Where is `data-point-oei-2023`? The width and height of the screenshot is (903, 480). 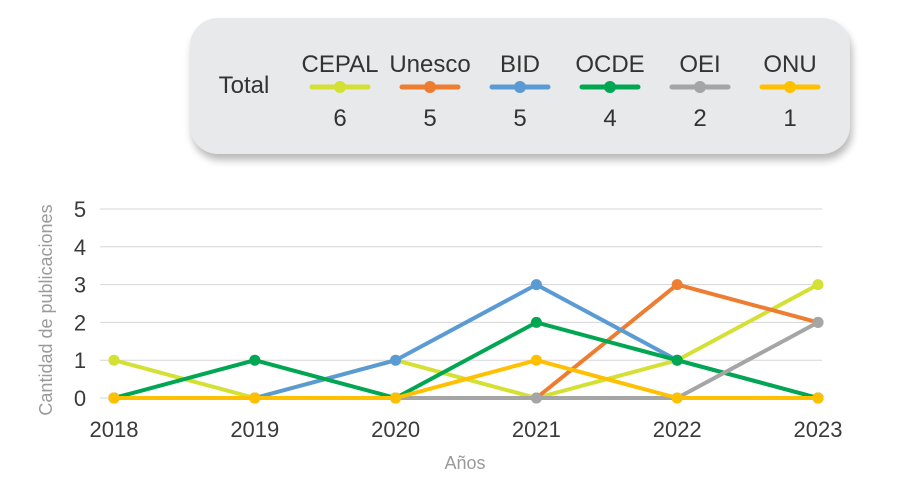
data-point-oei-2023 is located at coordinates (818, 322).